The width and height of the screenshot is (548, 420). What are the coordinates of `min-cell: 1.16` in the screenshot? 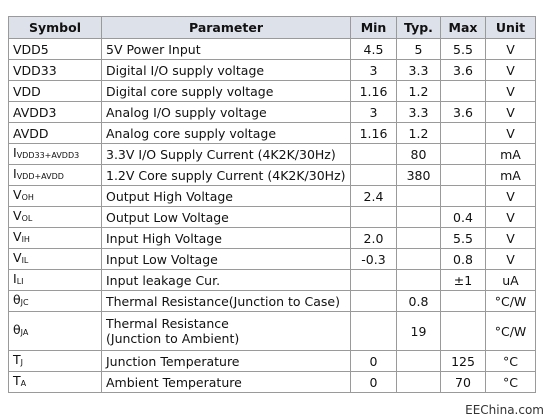 It's located at (373, 91).